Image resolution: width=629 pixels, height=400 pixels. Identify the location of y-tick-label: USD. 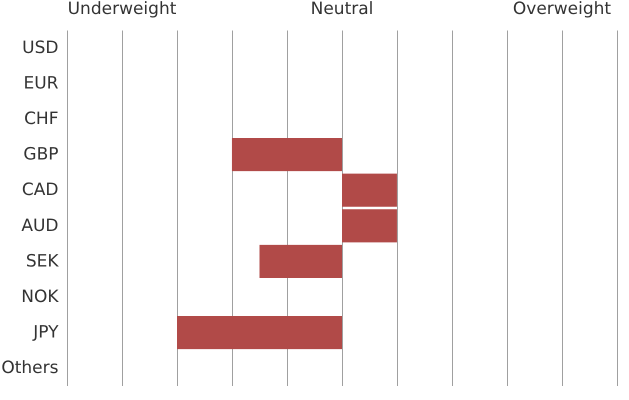
(40, 48).